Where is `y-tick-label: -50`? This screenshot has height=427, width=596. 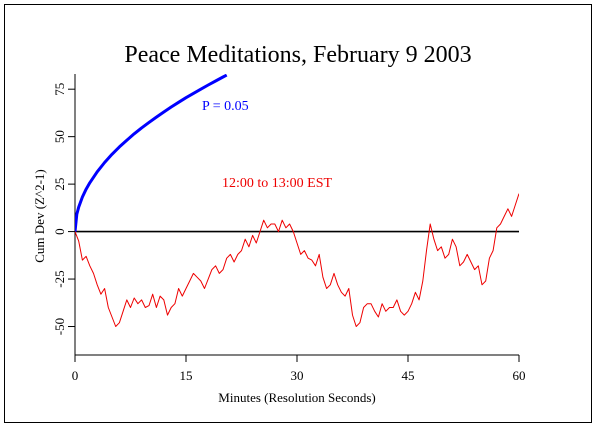 y-tick-label: -50 is located at coordinates (59, 326).